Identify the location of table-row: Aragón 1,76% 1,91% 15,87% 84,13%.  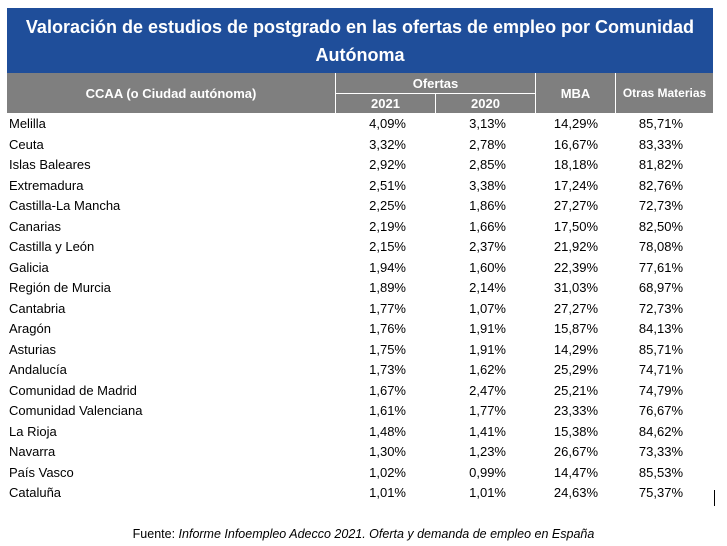
(360, 329).